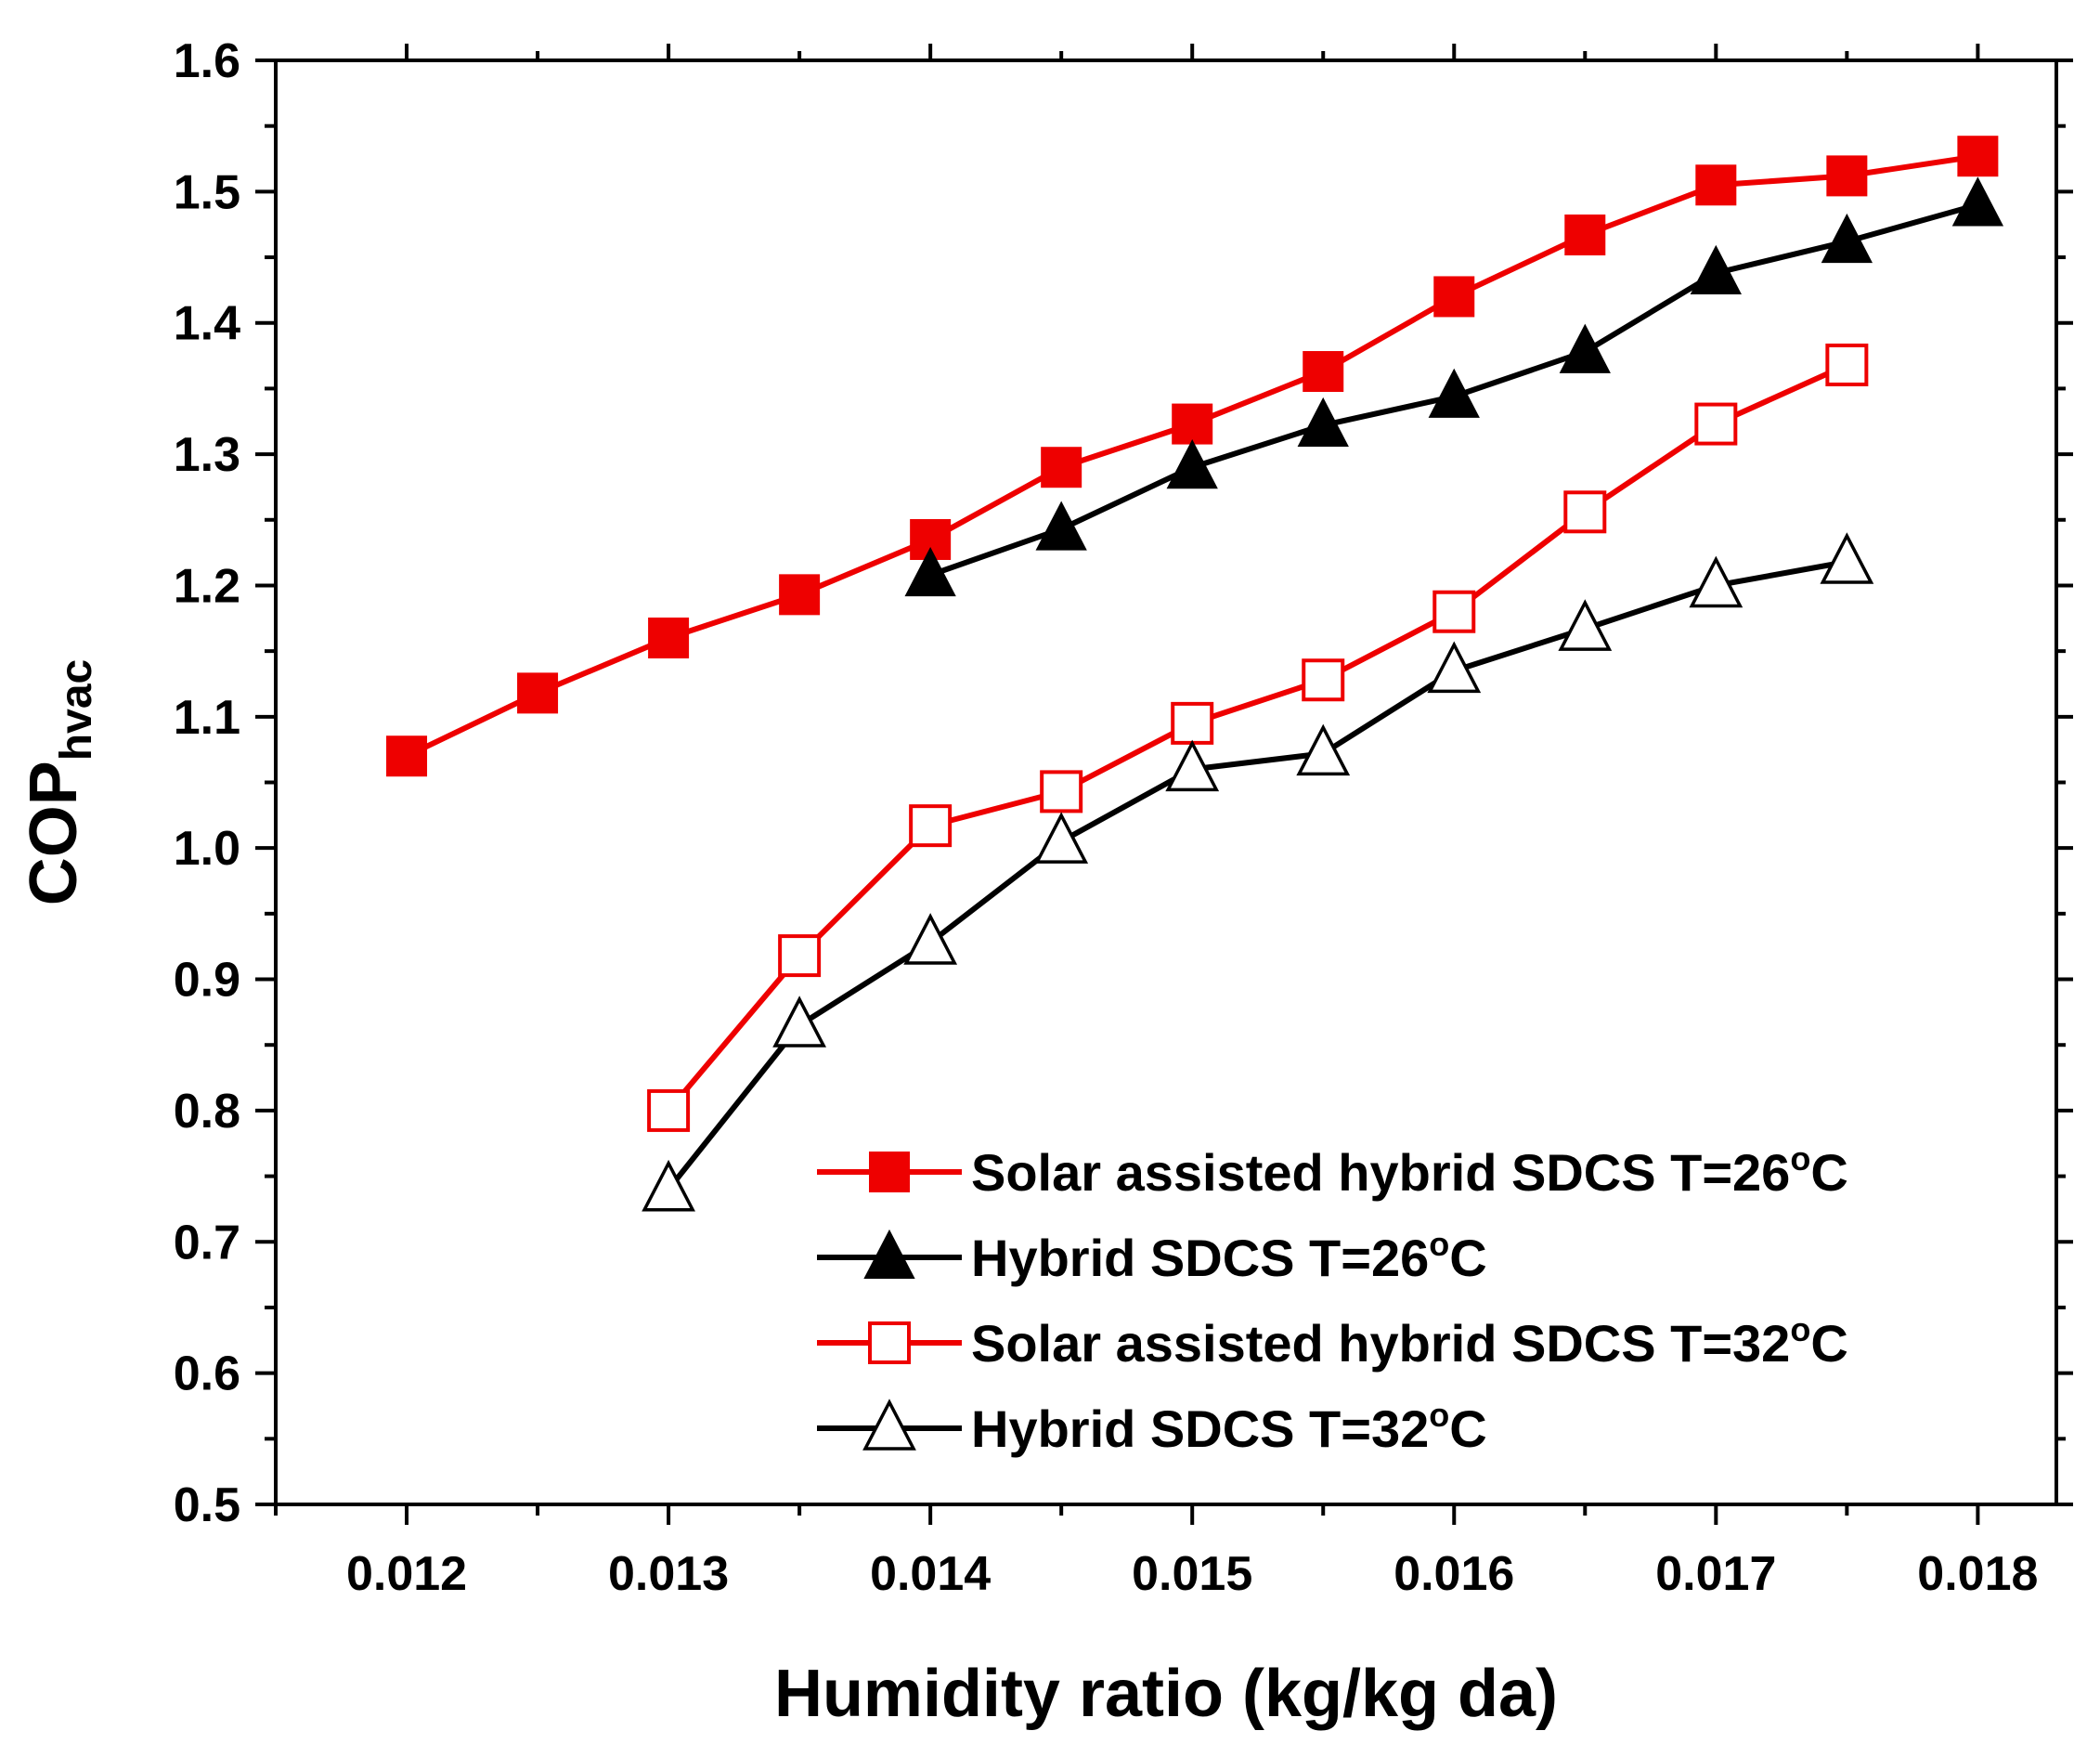  What do you see at coordinates (1200, 1428) in the screenshot?
I see `legend-label-text: Hybrid SDCS T=32` at bounding box center [1200, 1428].